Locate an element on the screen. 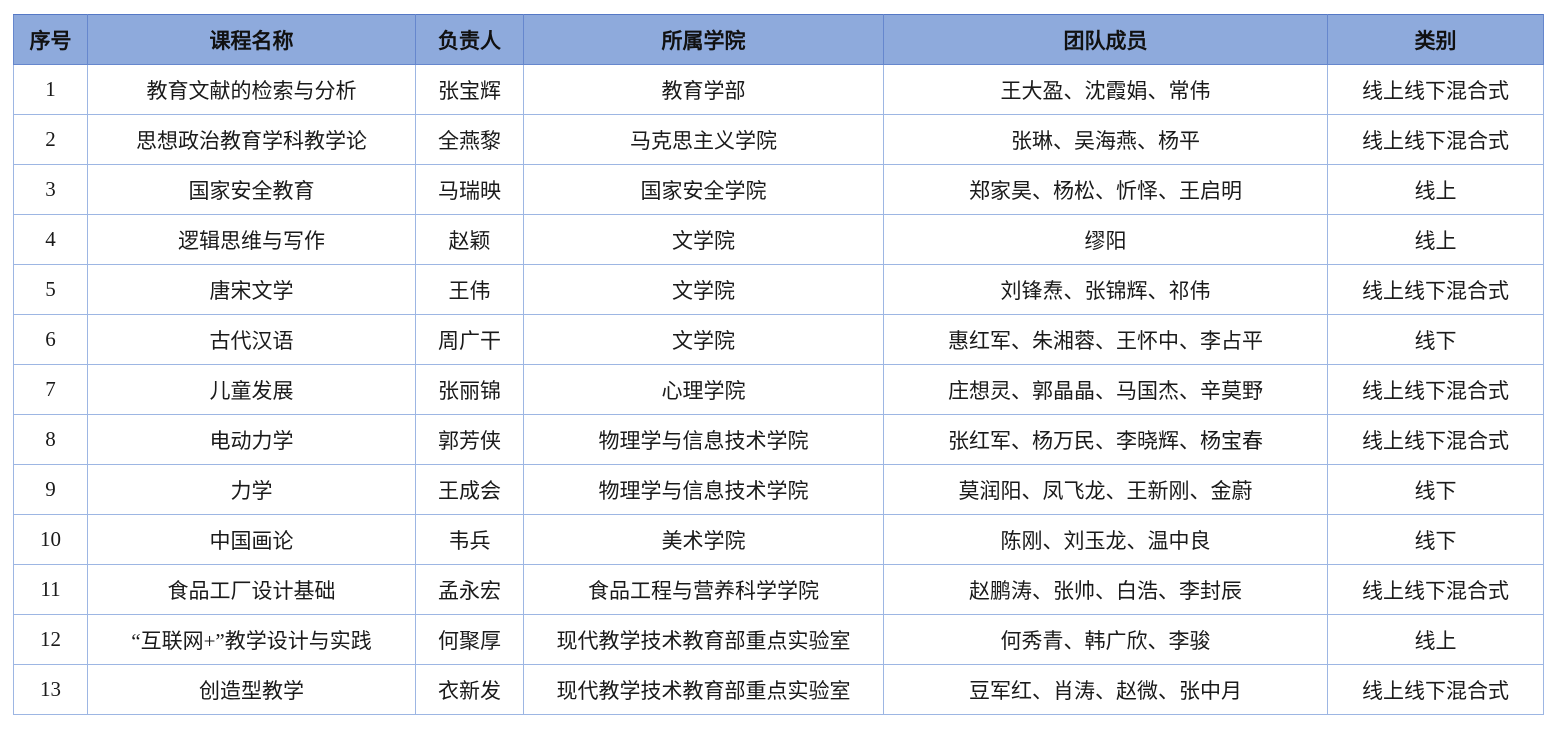  cell-members: 莫润阳、凤飞龙、王新刚、金蔚 is located at coordinates (1105, 489).